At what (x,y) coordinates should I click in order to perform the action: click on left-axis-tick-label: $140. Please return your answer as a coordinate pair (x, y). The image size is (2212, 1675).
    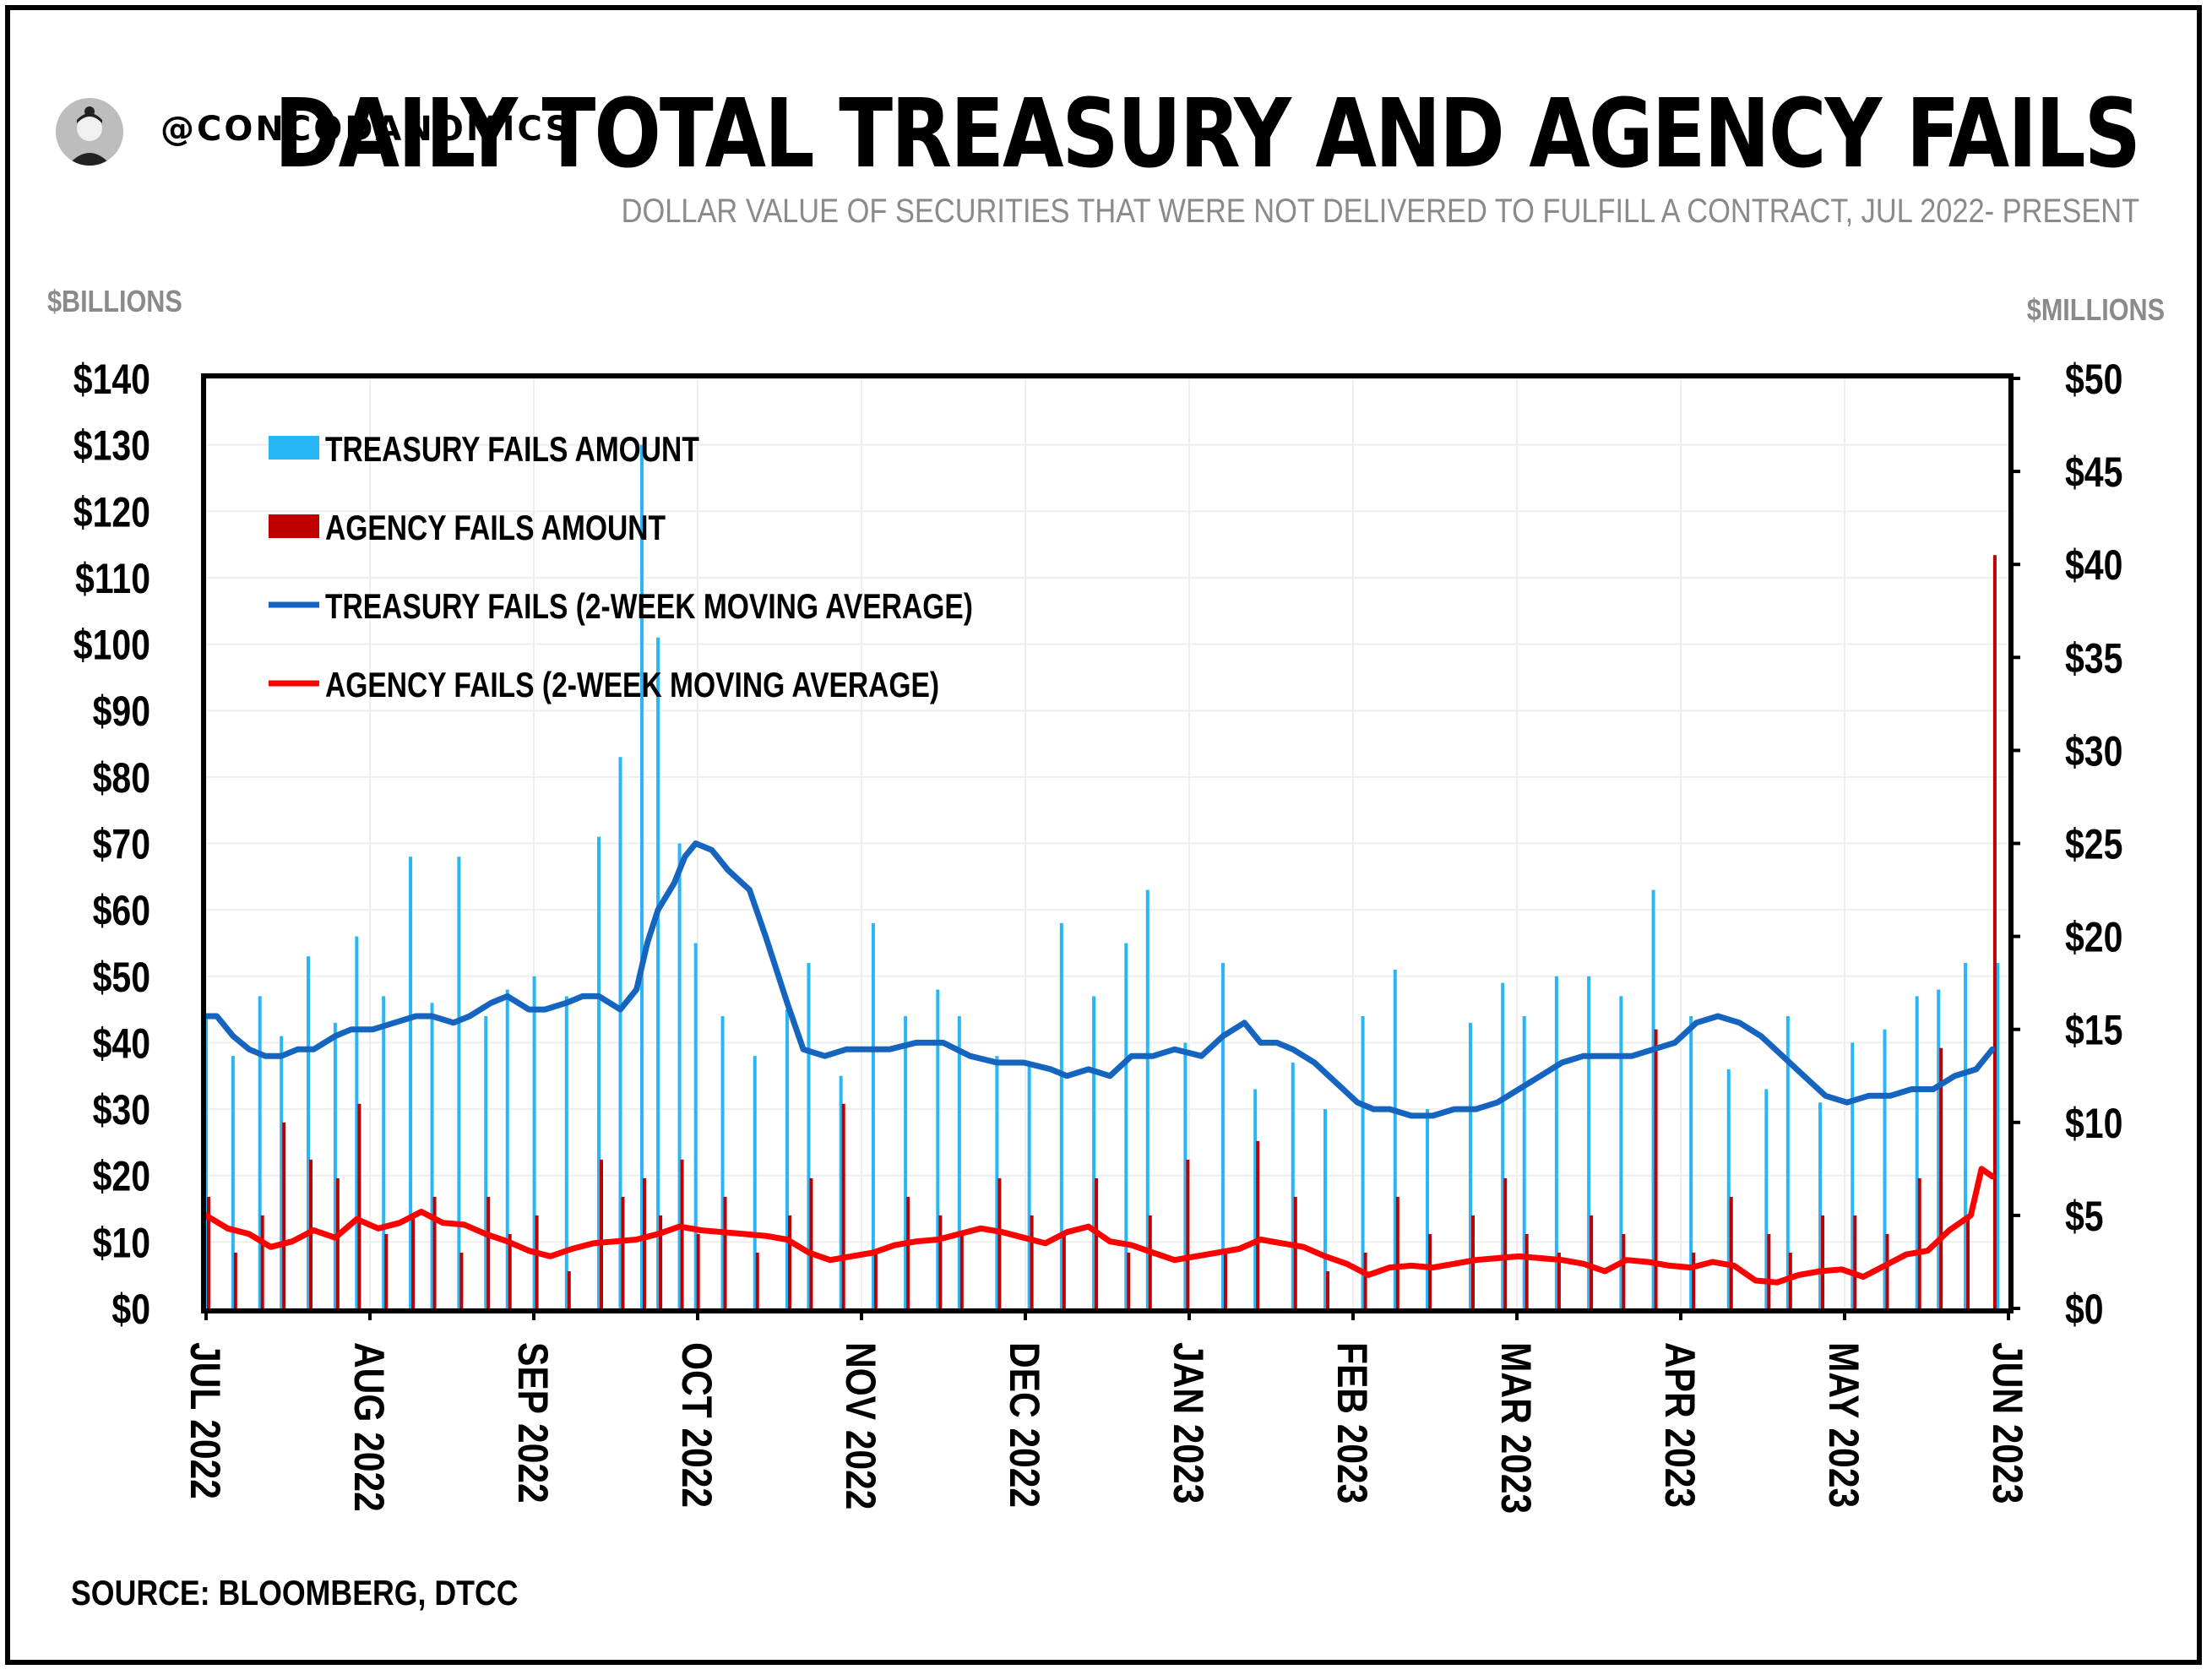
    Looking at the image, I should click on (111, 379).